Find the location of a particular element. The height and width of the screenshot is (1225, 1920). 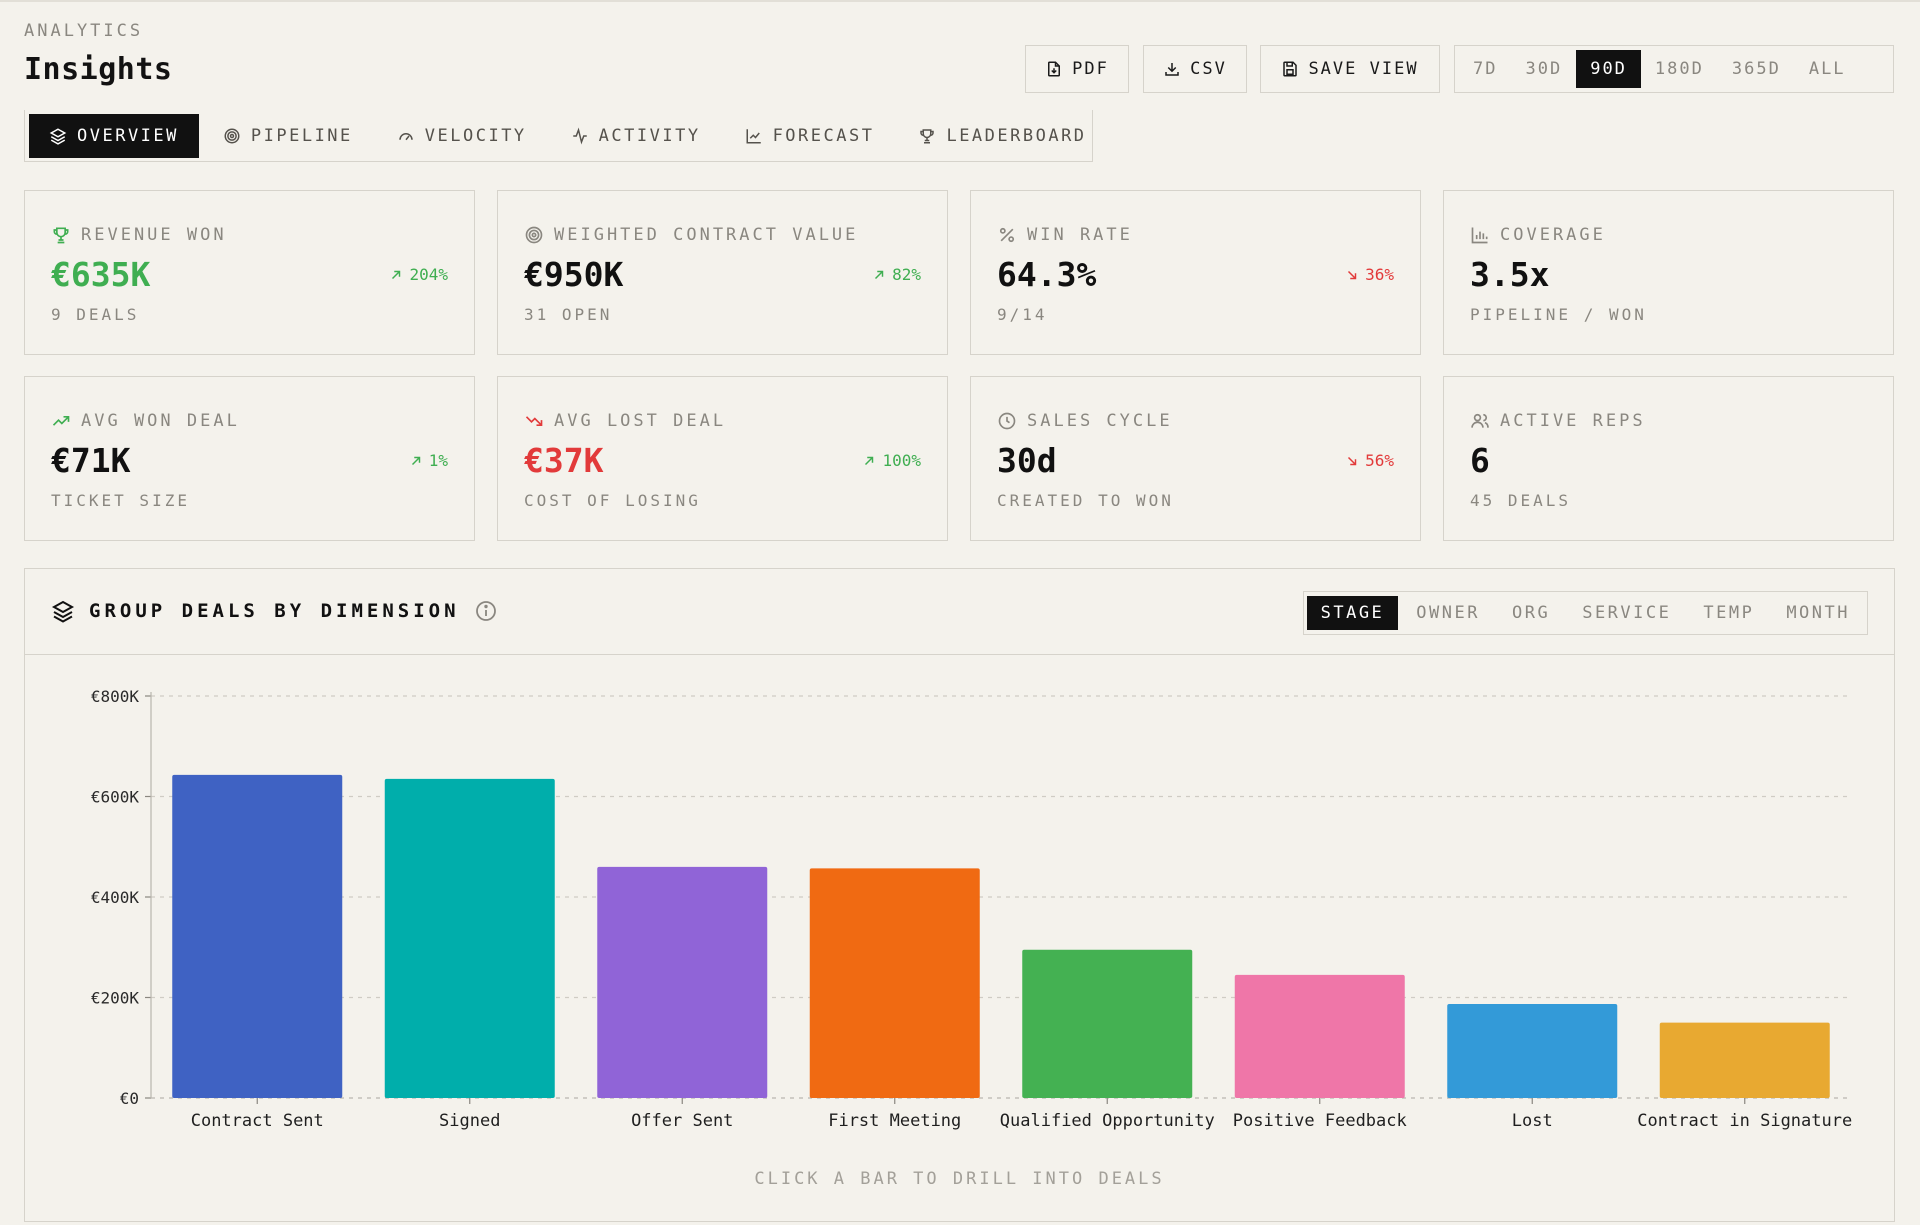

kpi-label-row: REVENUE WON is located at coordinates (139, 235).